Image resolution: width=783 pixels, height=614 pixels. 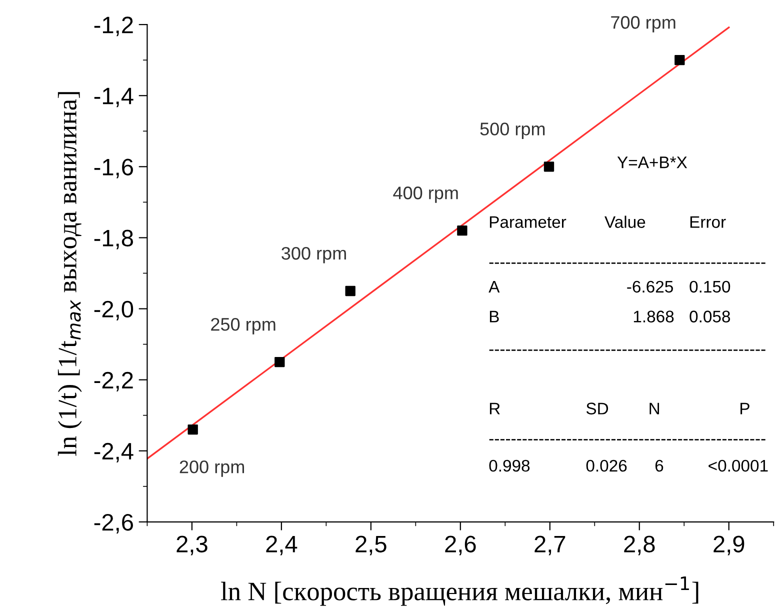 I want to click on y-tick-label: -1,6, so click(x=113, y=168).